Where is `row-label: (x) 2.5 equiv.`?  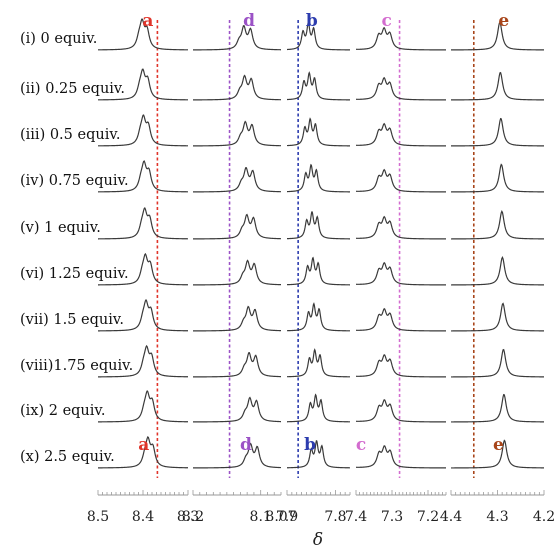
row-label: (x) 2.5 equiv. is located at coordinates (67, 457).